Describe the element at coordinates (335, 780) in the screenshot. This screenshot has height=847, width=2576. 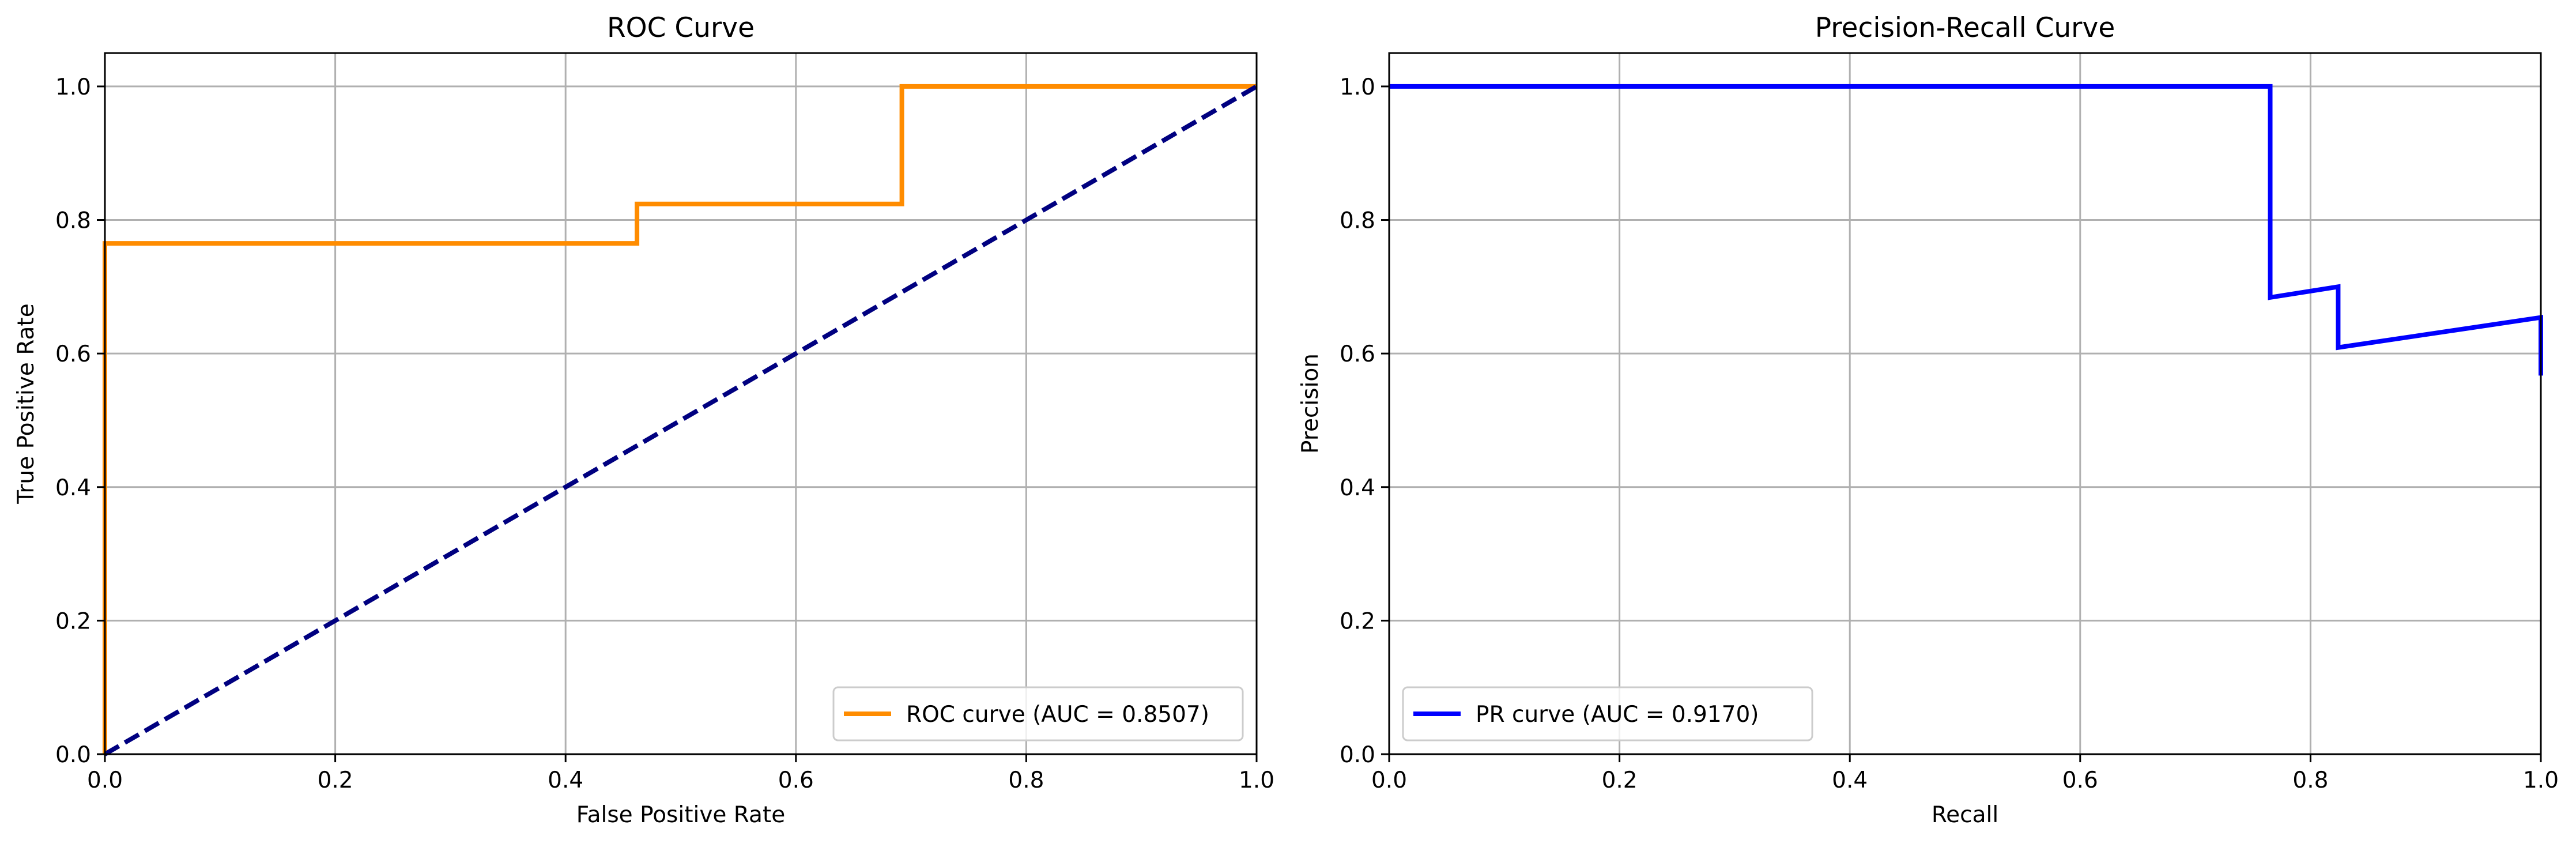
I see `roc-x-tick-label: 0.2` at that location.